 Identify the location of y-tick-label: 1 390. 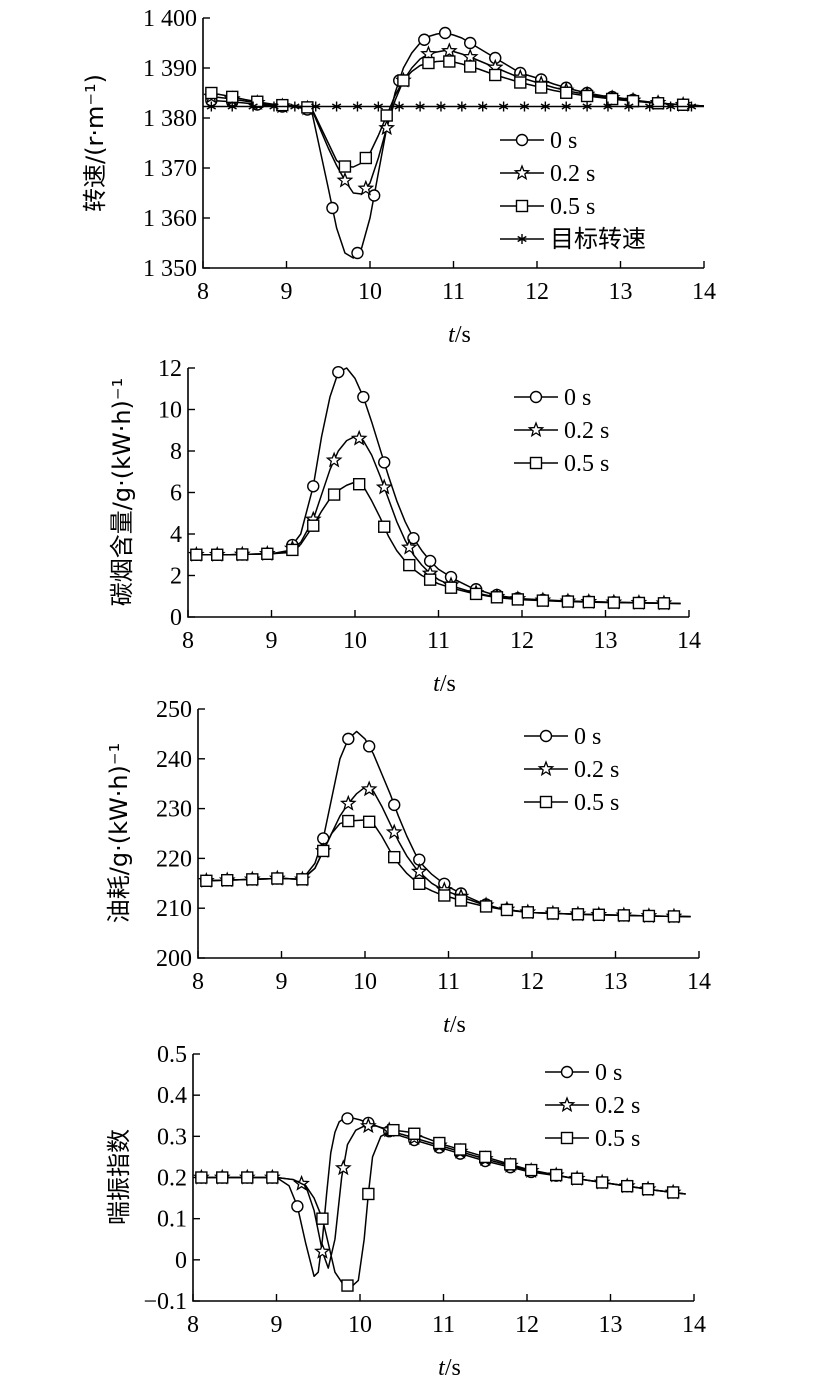
(170, 69).